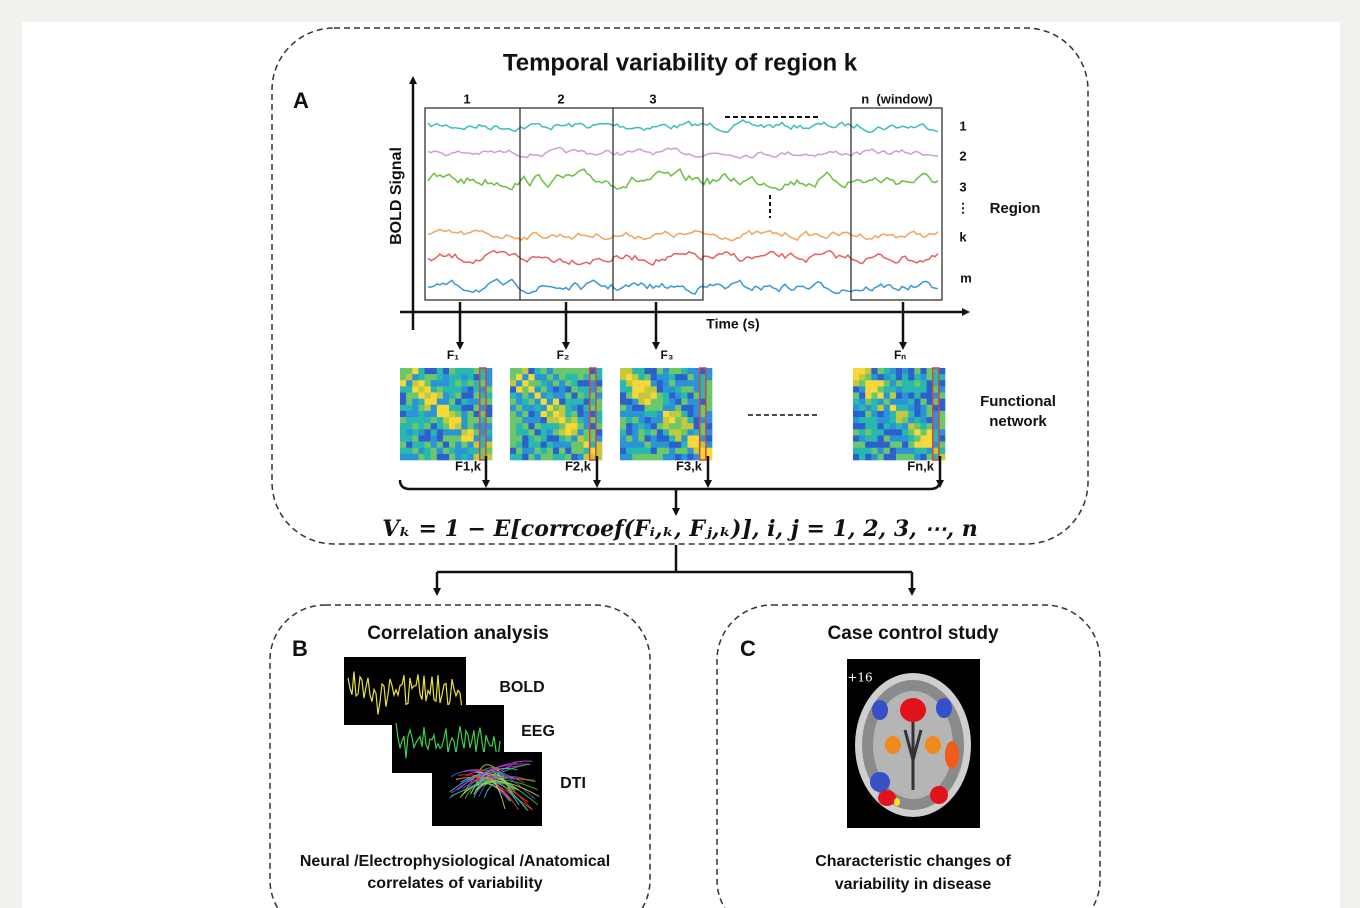 The height and width of the screenshot is (908, 1360). I want to click on caption: Characteristic changes of, so click(913, 861).